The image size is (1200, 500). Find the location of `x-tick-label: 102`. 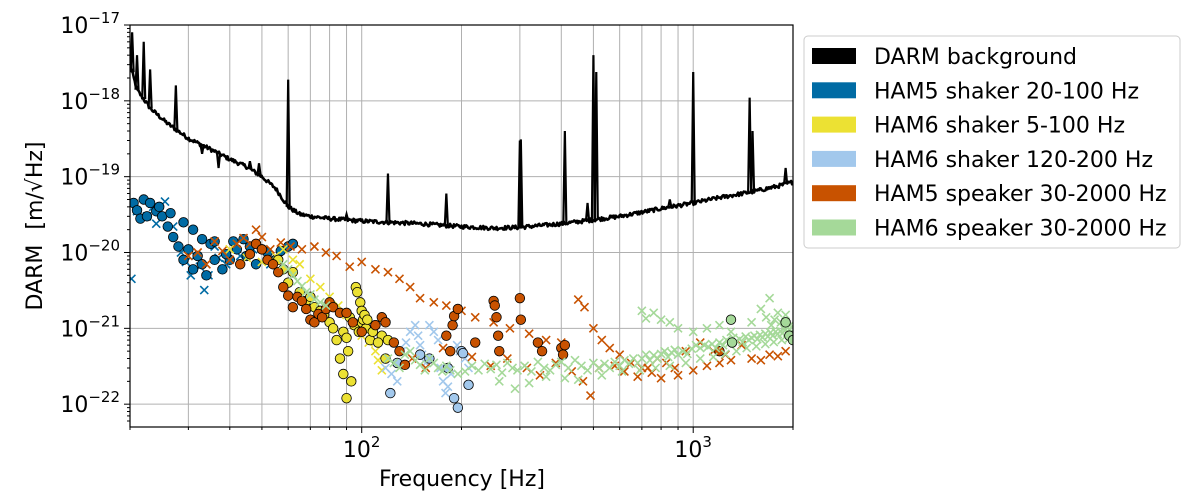

x-tick-label: 102 is located at coordinates (362, 448).